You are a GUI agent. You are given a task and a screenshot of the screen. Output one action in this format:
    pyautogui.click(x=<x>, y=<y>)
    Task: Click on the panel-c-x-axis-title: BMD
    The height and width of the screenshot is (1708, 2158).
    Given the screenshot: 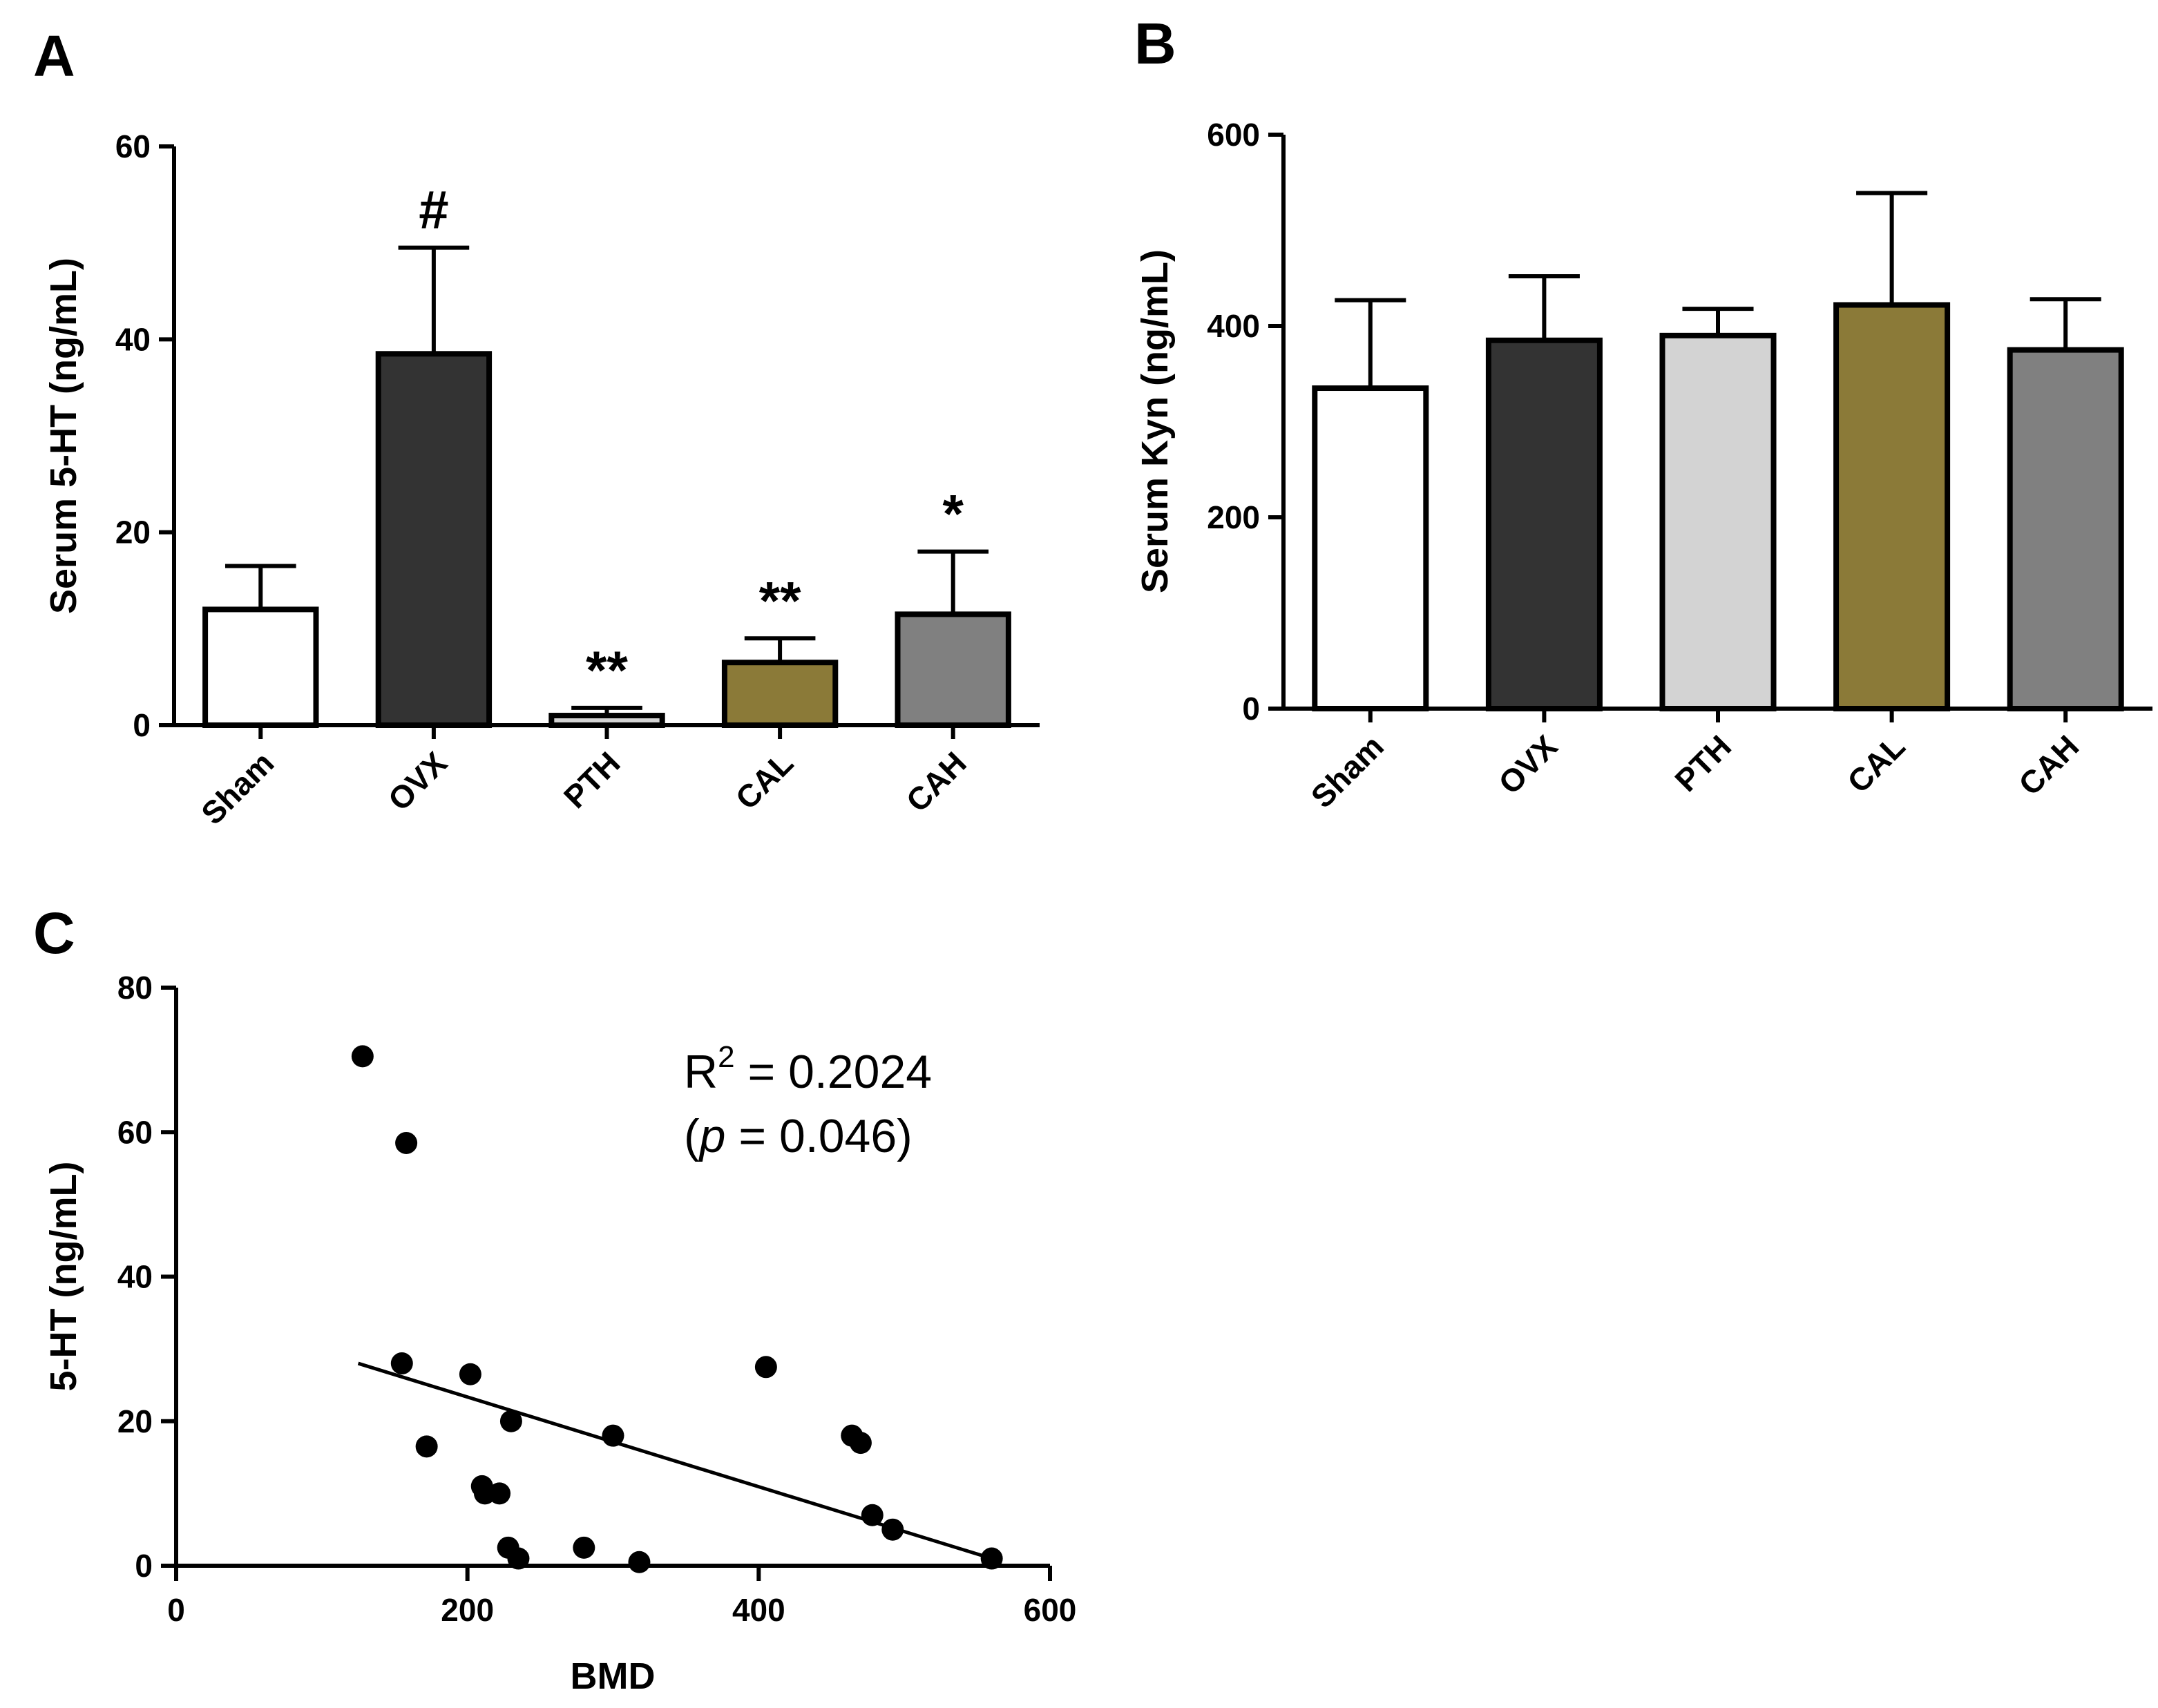 What is the action you would take?
    pyautogui.click(x=614, y=1677)
    